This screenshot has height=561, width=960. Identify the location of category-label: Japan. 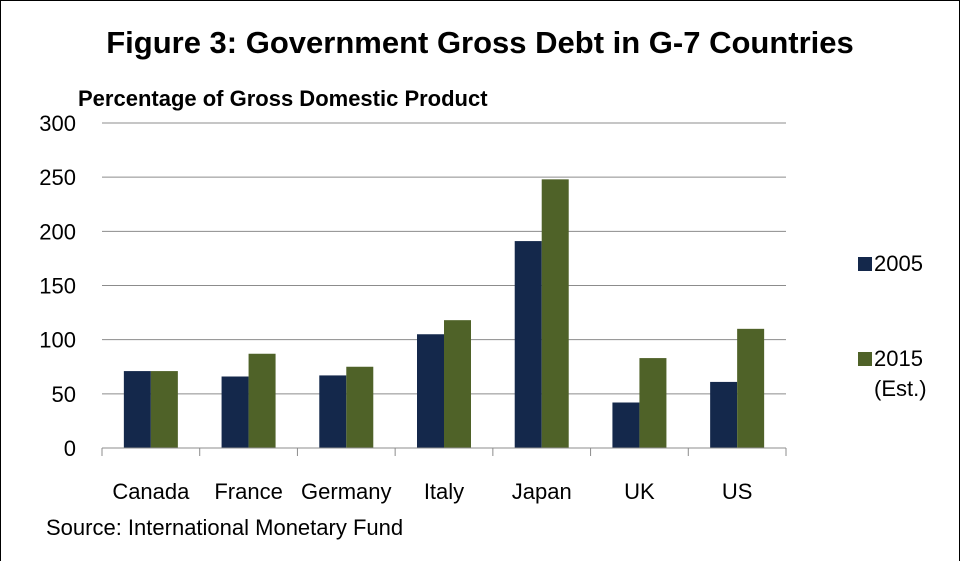
(542, 491).